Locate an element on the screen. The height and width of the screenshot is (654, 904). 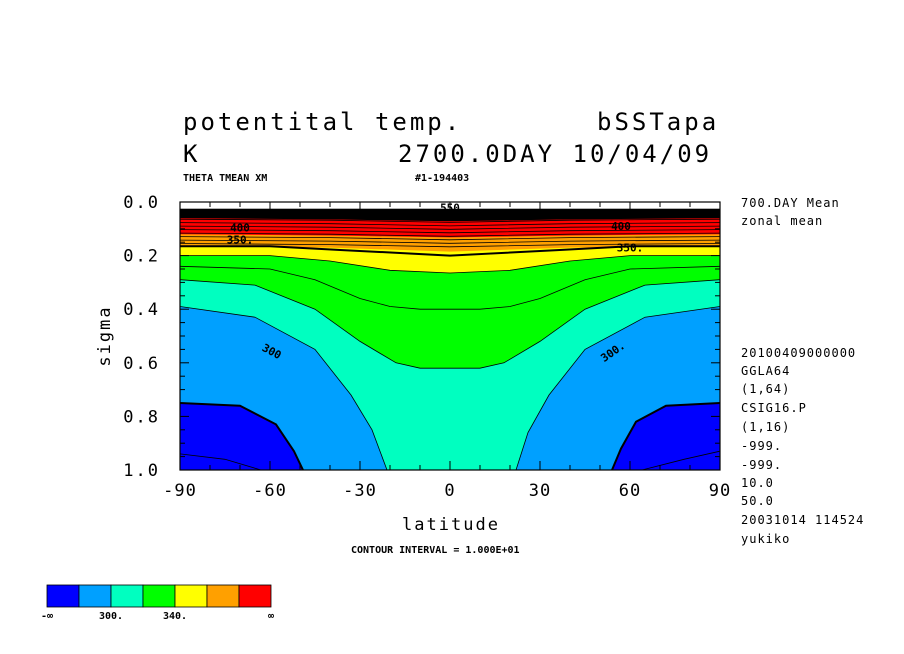
y-tick-label: 0.8 is located at coordinates (141, 417).